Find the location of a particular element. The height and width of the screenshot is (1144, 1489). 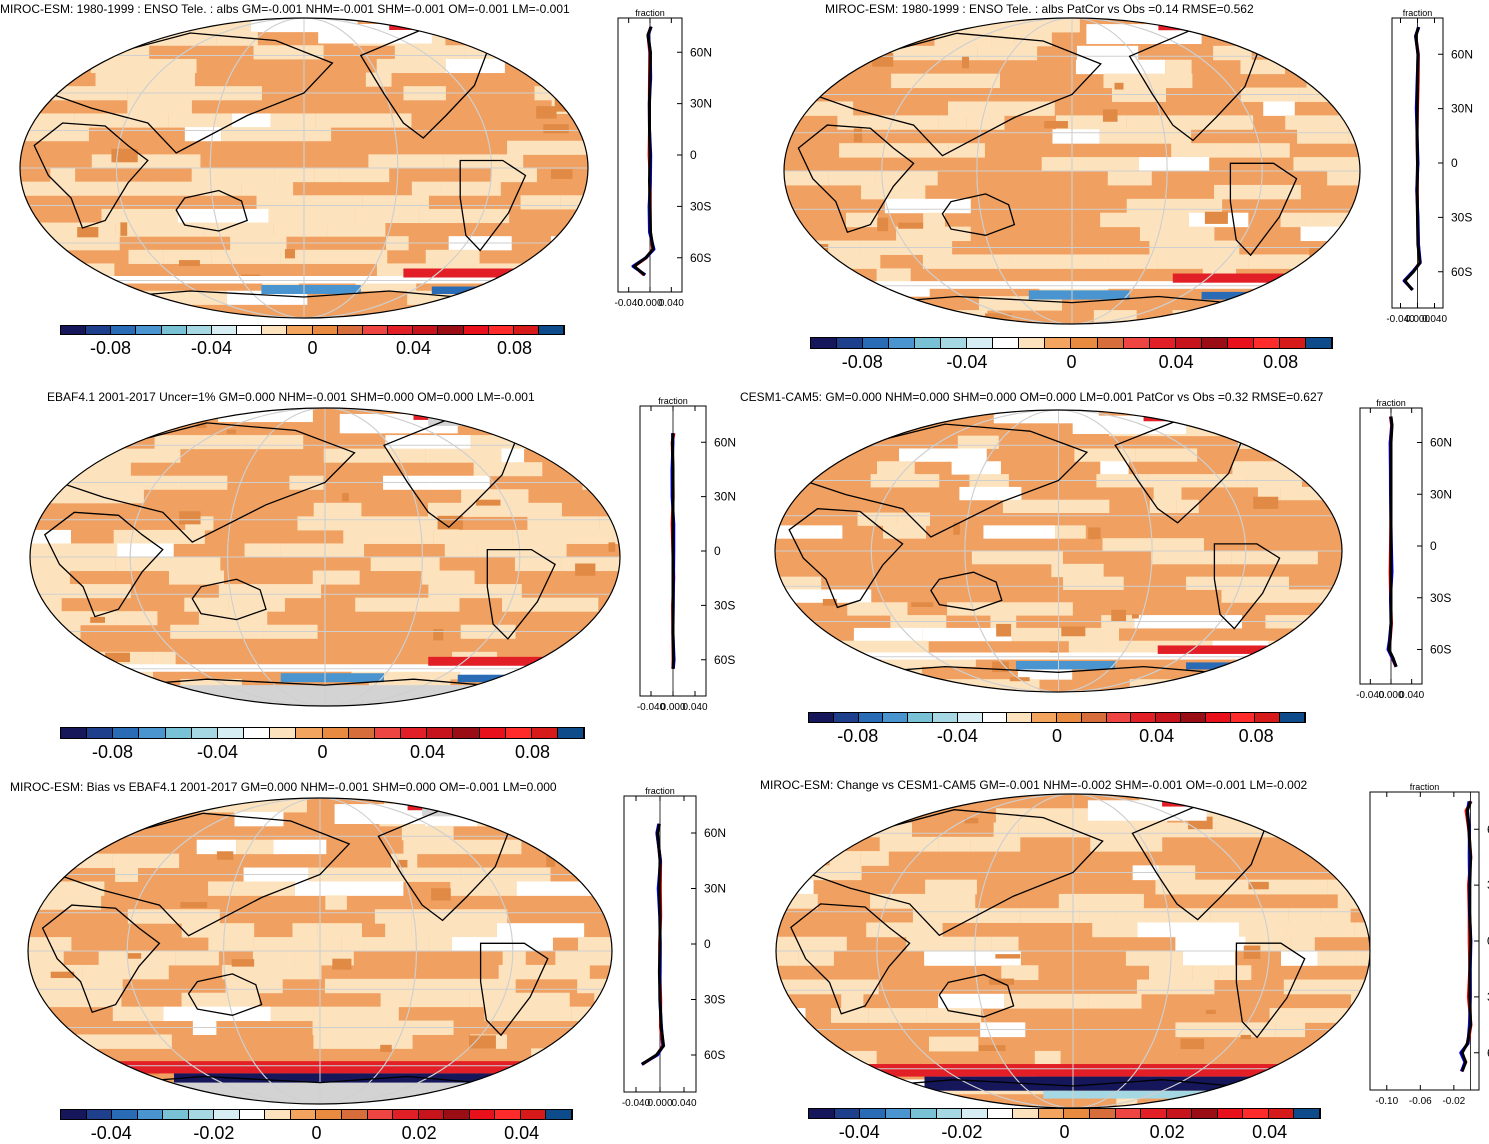

colorbar-label: -0.04 is located at coordinates (217, 752).